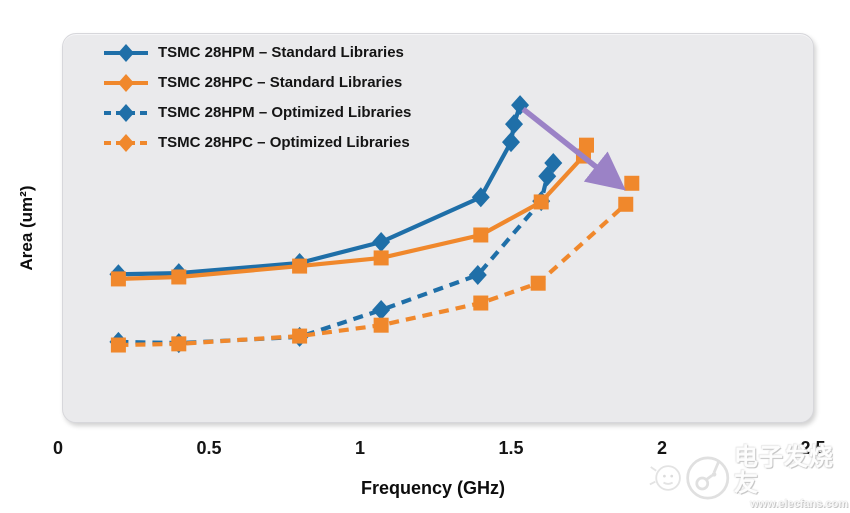 Image resolution: width=850 pixels, height=513 pixels. What do you see at coordinates (126, 112) in the screenshot?
I see `legend-marker-dashed-blue-icon` at bounding box center [126, 112].